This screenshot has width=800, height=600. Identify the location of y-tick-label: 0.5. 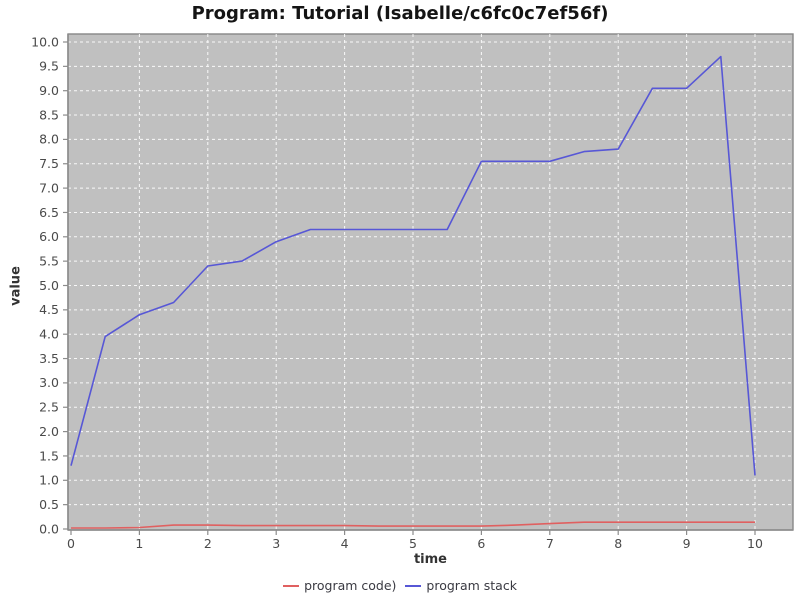
(49, 504).